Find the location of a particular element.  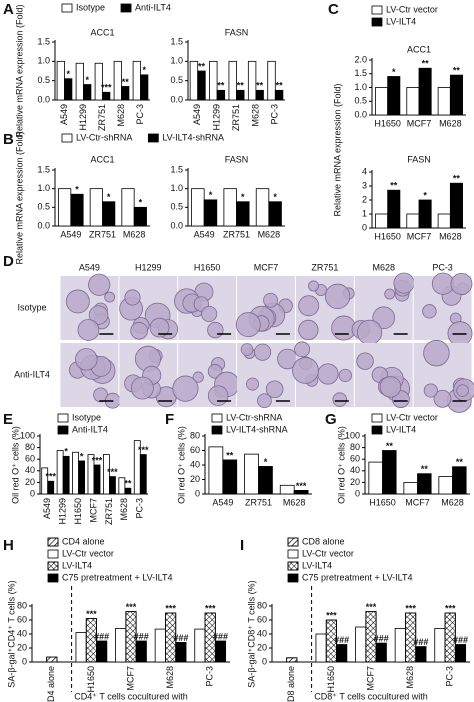

x-axis-label: CD4⁺ T cells cocultured with is located at coordinates (130, 696).